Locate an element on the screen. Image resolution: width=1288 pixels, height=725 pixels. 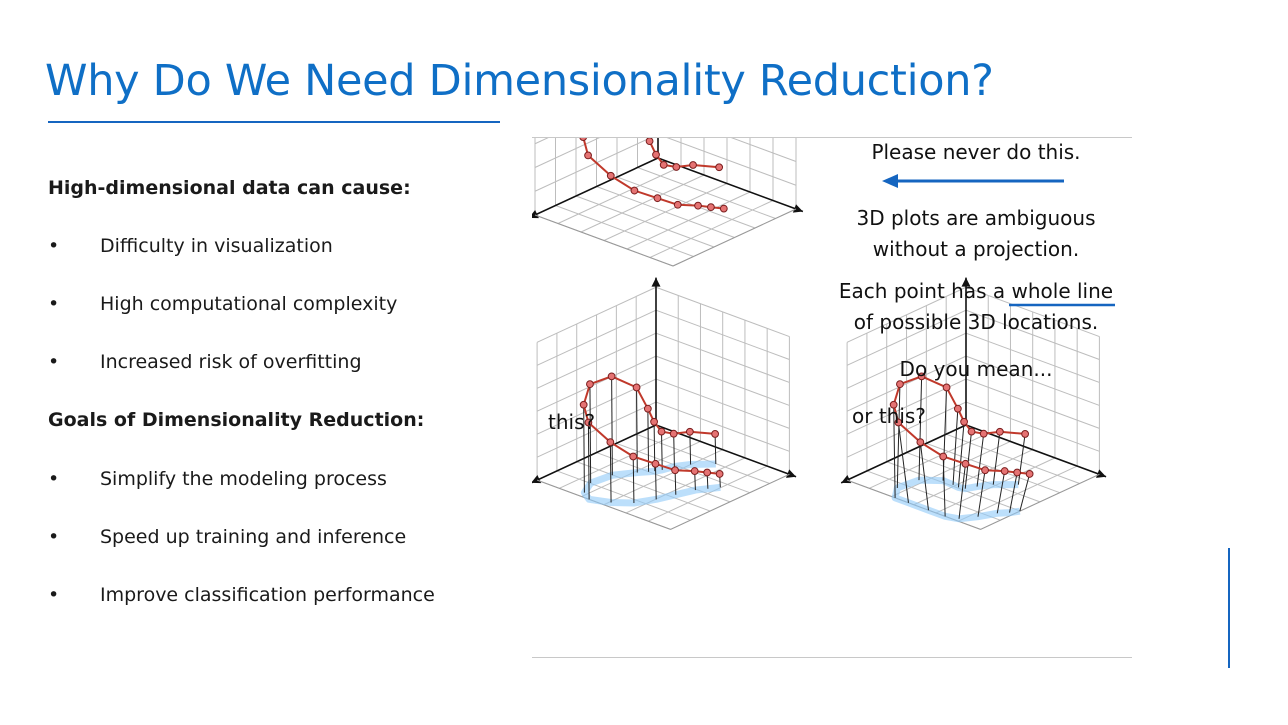
section-heading-problems: High-dimensional data can cause: is located at coordinates (229, 188).